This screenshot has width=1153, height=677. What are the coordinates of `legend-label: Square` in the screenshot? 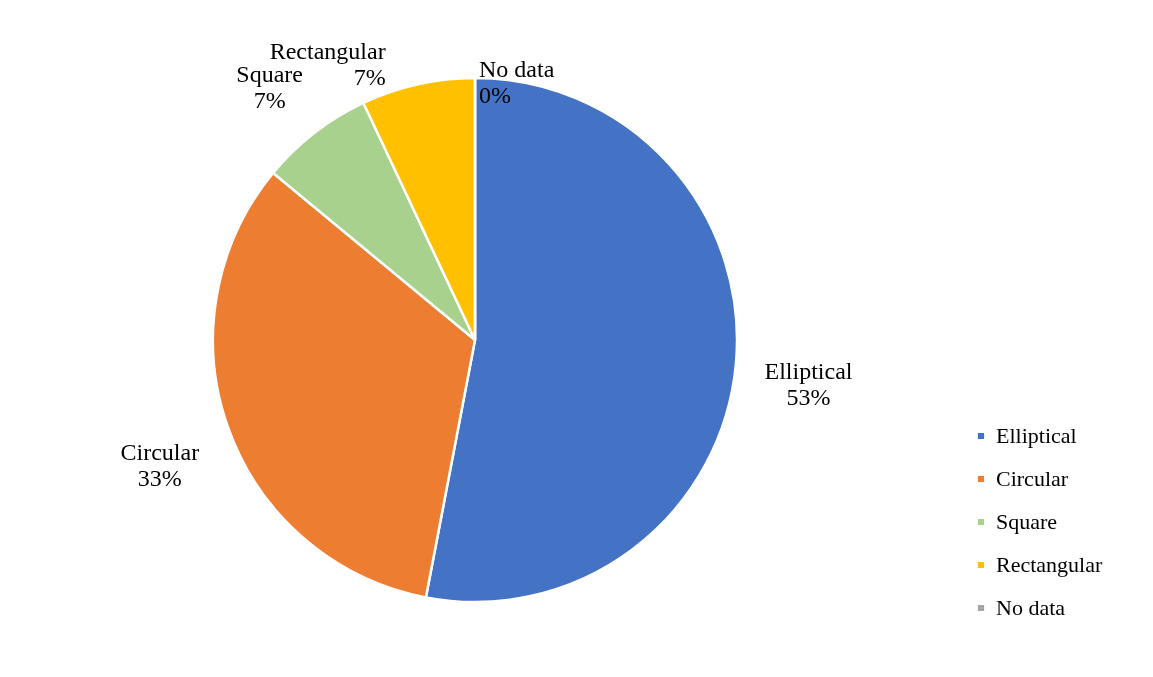 It's located at (1027, 521).